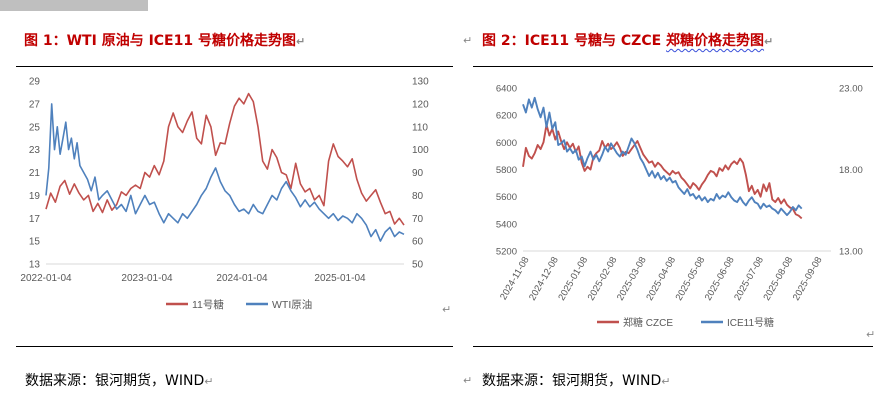 The width and height of the screenshot is (877, 400). I want to click on right-source-note: 数据来源：银河期货，WIND↵, so click(576, 380).